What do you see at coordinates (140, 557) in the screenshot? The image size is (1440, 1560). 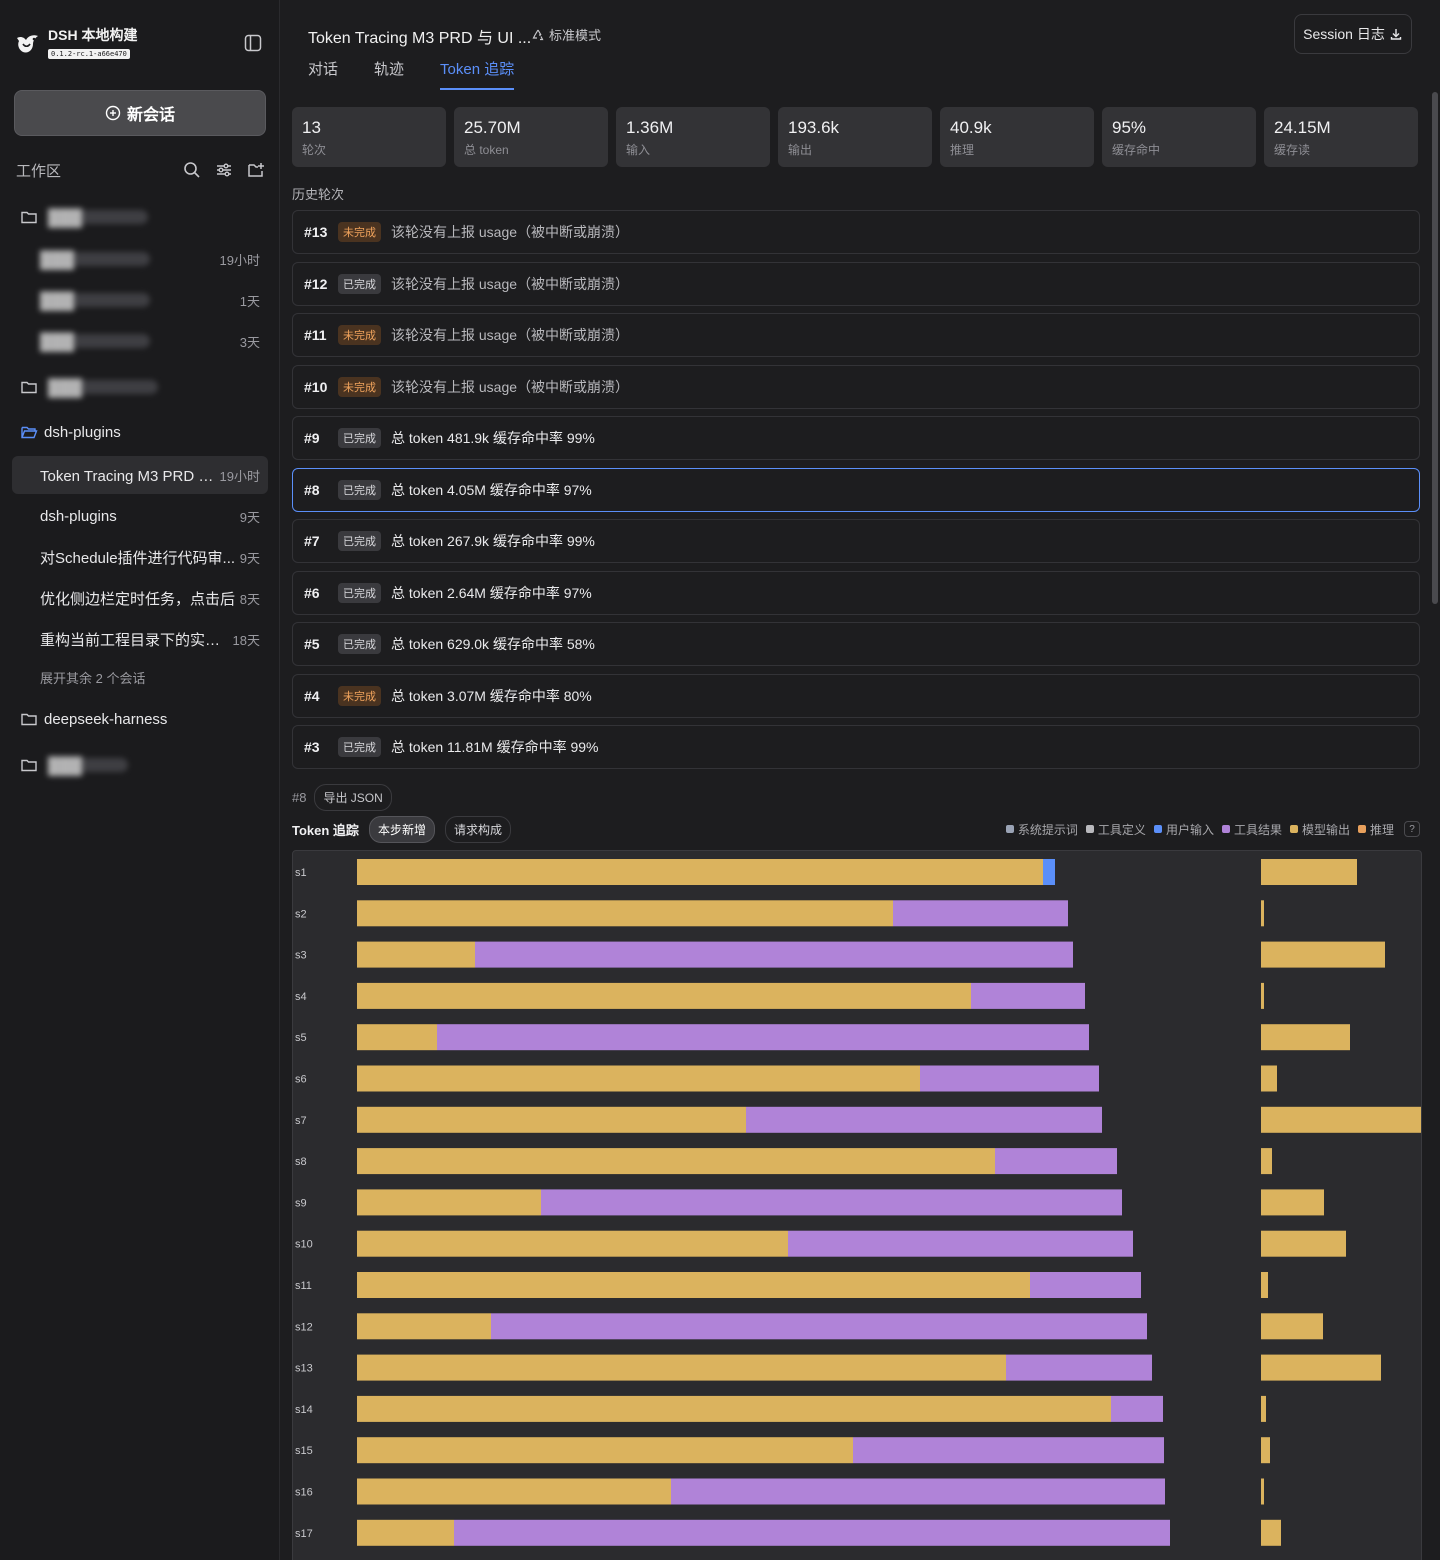 I see `session-item: 对Schedule插件进行代码审... 9天` at bounding box center [140, 557].